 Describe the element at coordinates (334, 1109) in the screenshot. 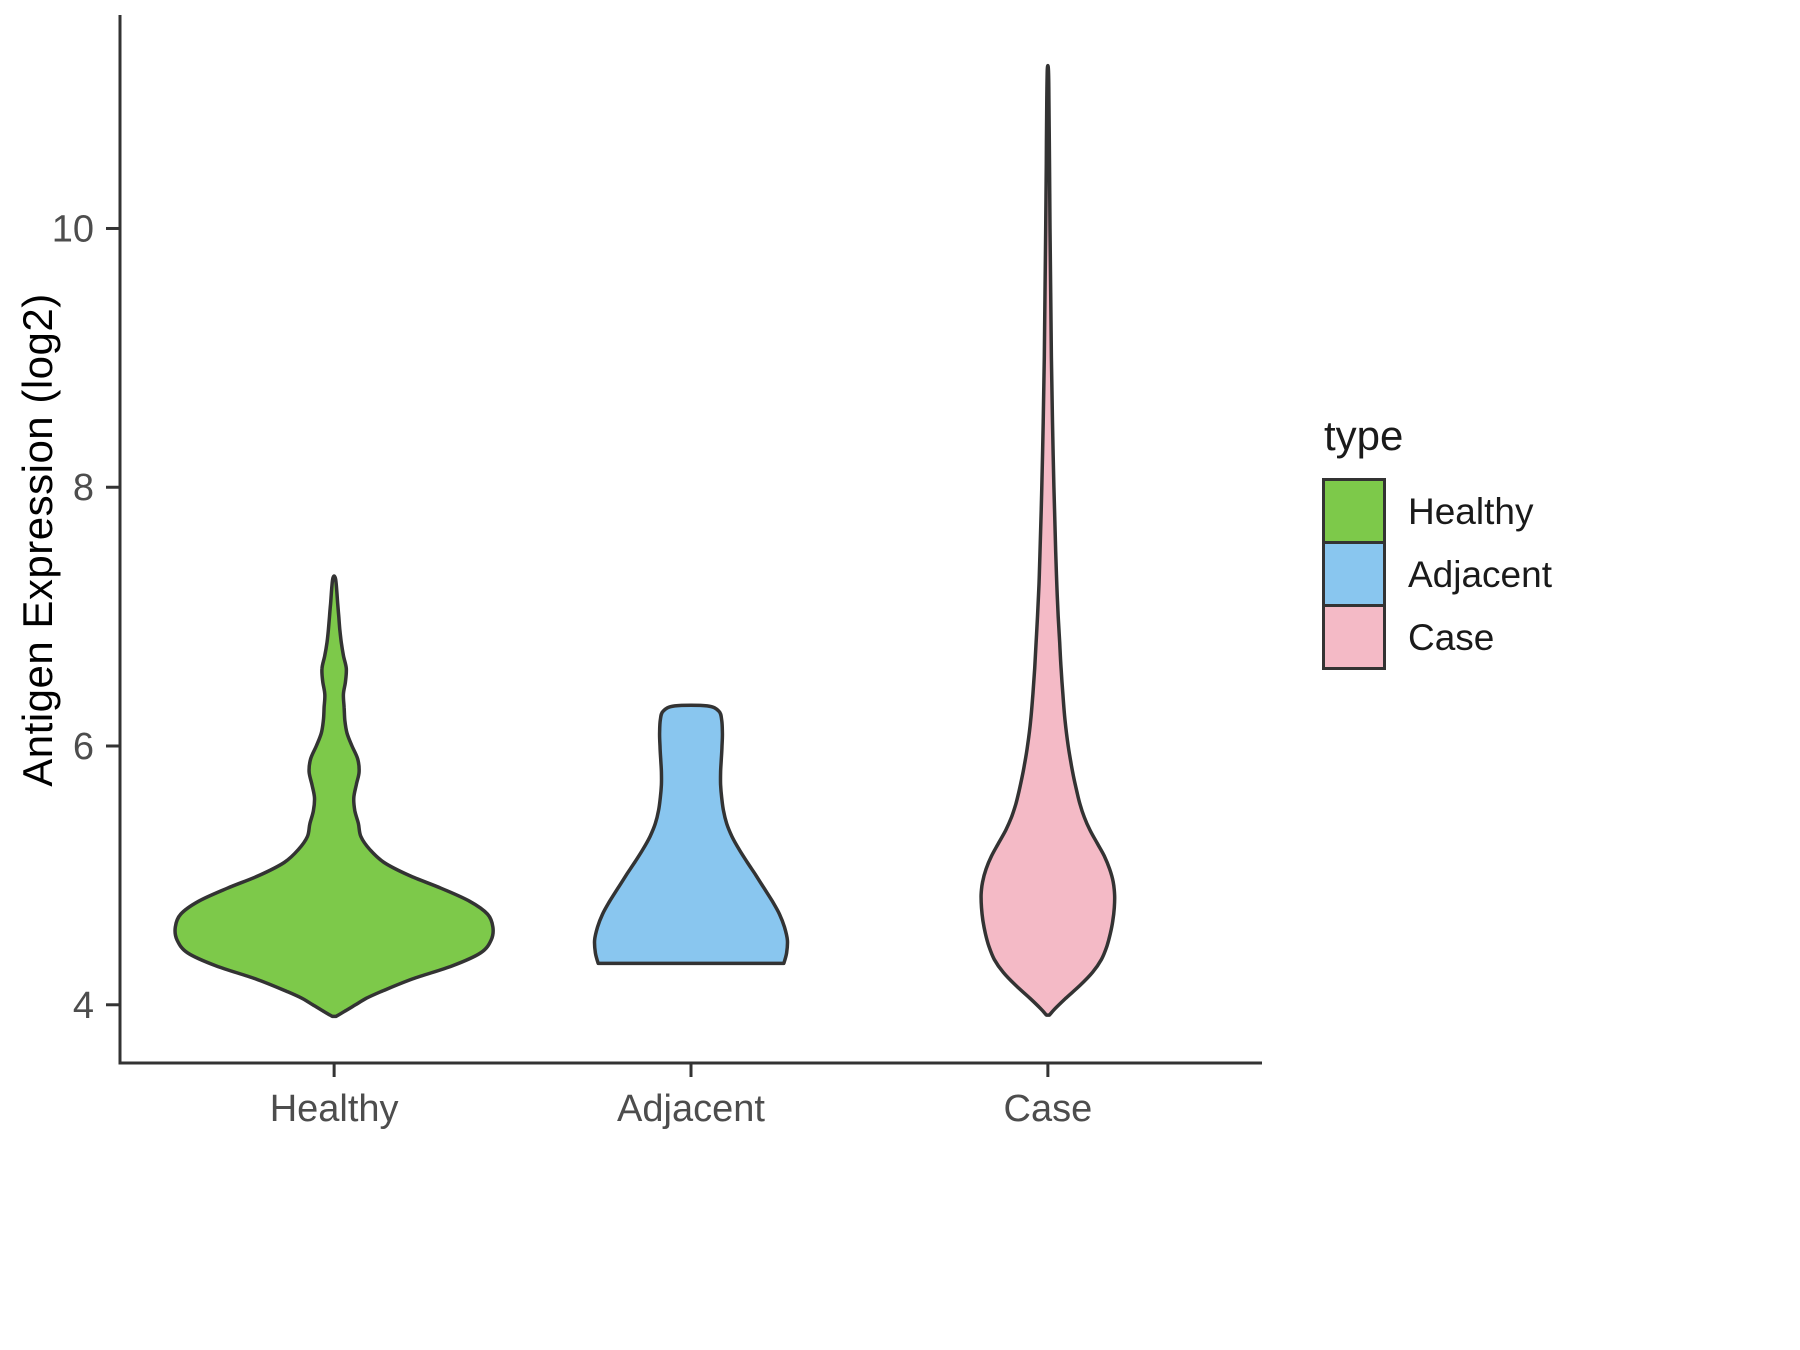

I see `x-tick-label: Healthy` at that location.